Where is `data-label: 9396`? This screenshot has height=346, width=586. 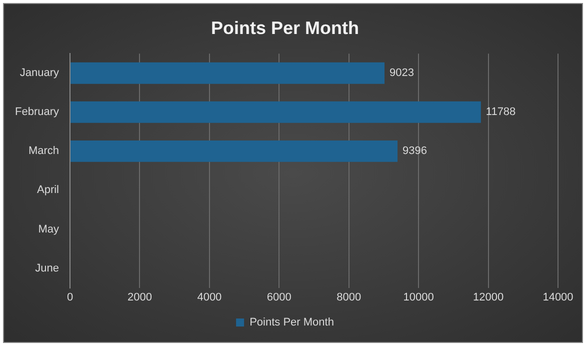 data-label: 9396 is located at coordinates (415, 151).